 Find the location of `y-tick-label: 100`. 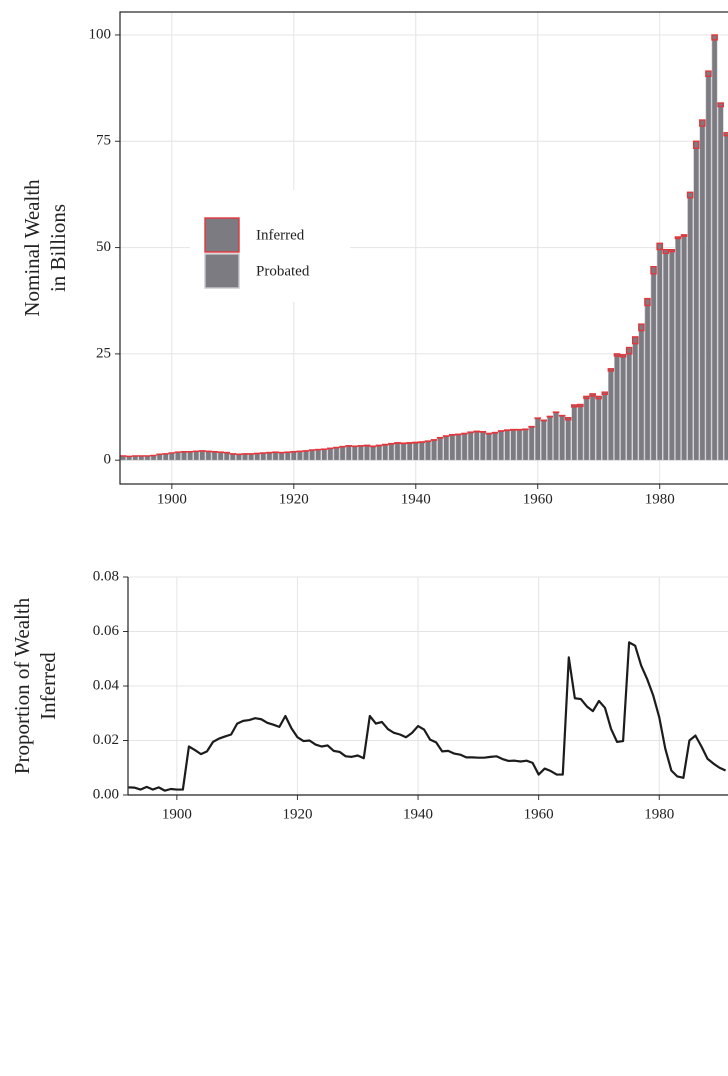

y-tick-label: 100 is located at coordinates (100, 34).